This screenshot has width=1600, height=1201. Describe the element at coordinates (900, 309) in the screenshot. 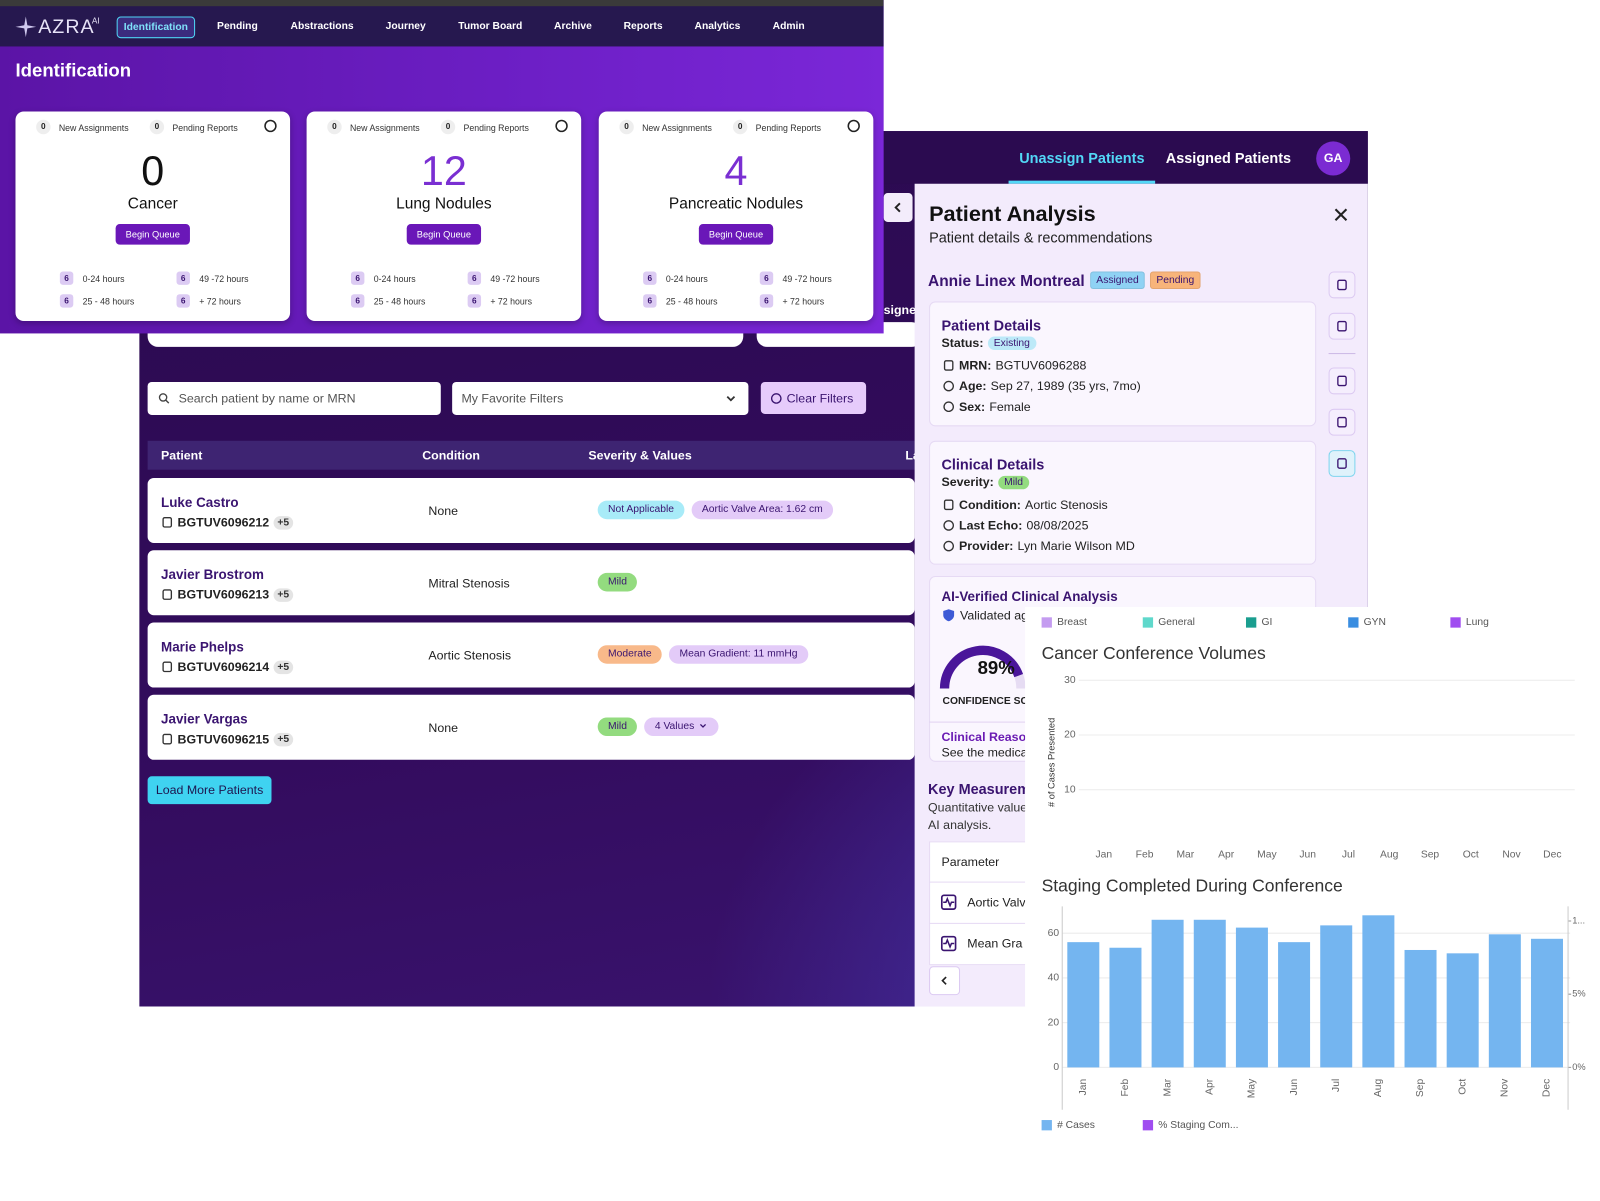

I see `hidden-text: signe` at that location.